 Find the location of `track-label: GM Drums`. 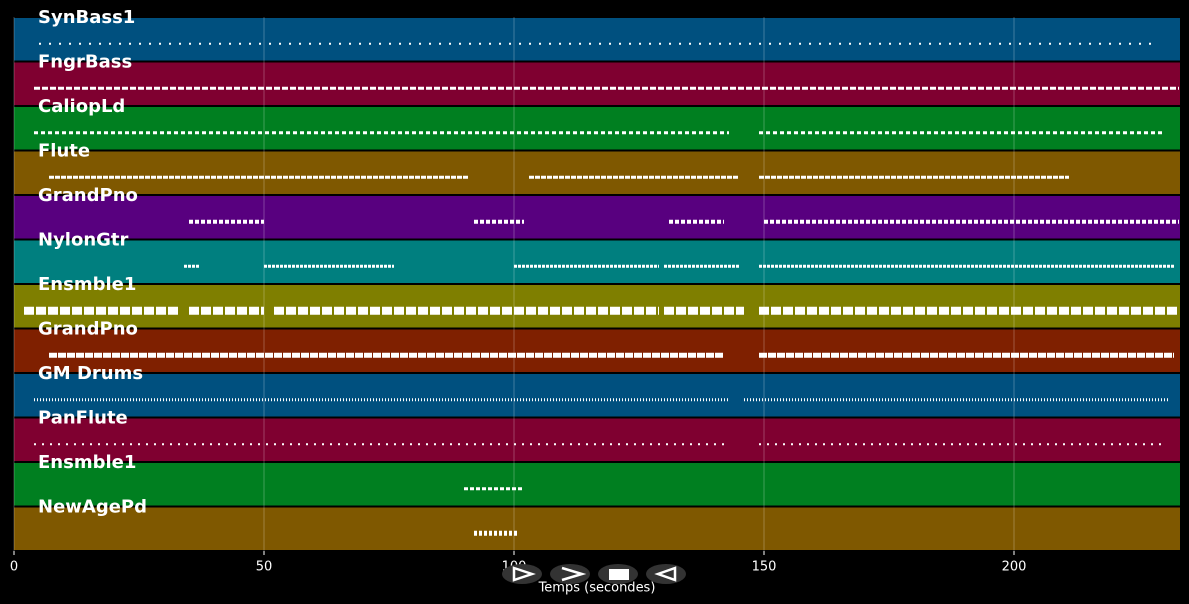

track-label: GM Drums is located at coordinates (90, 373).